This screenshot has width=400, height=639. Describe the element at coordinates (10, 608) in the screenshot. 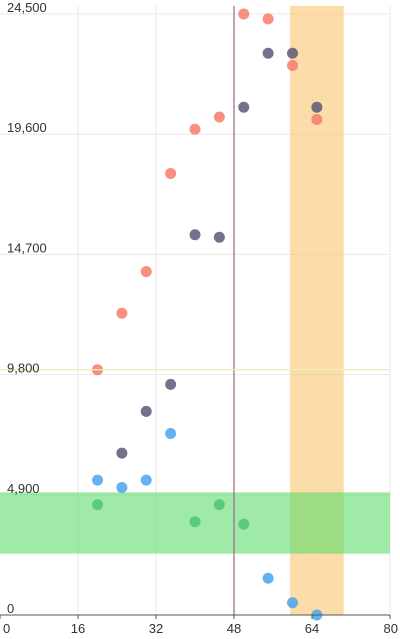

I see `y-tick-label: 0` at that location.